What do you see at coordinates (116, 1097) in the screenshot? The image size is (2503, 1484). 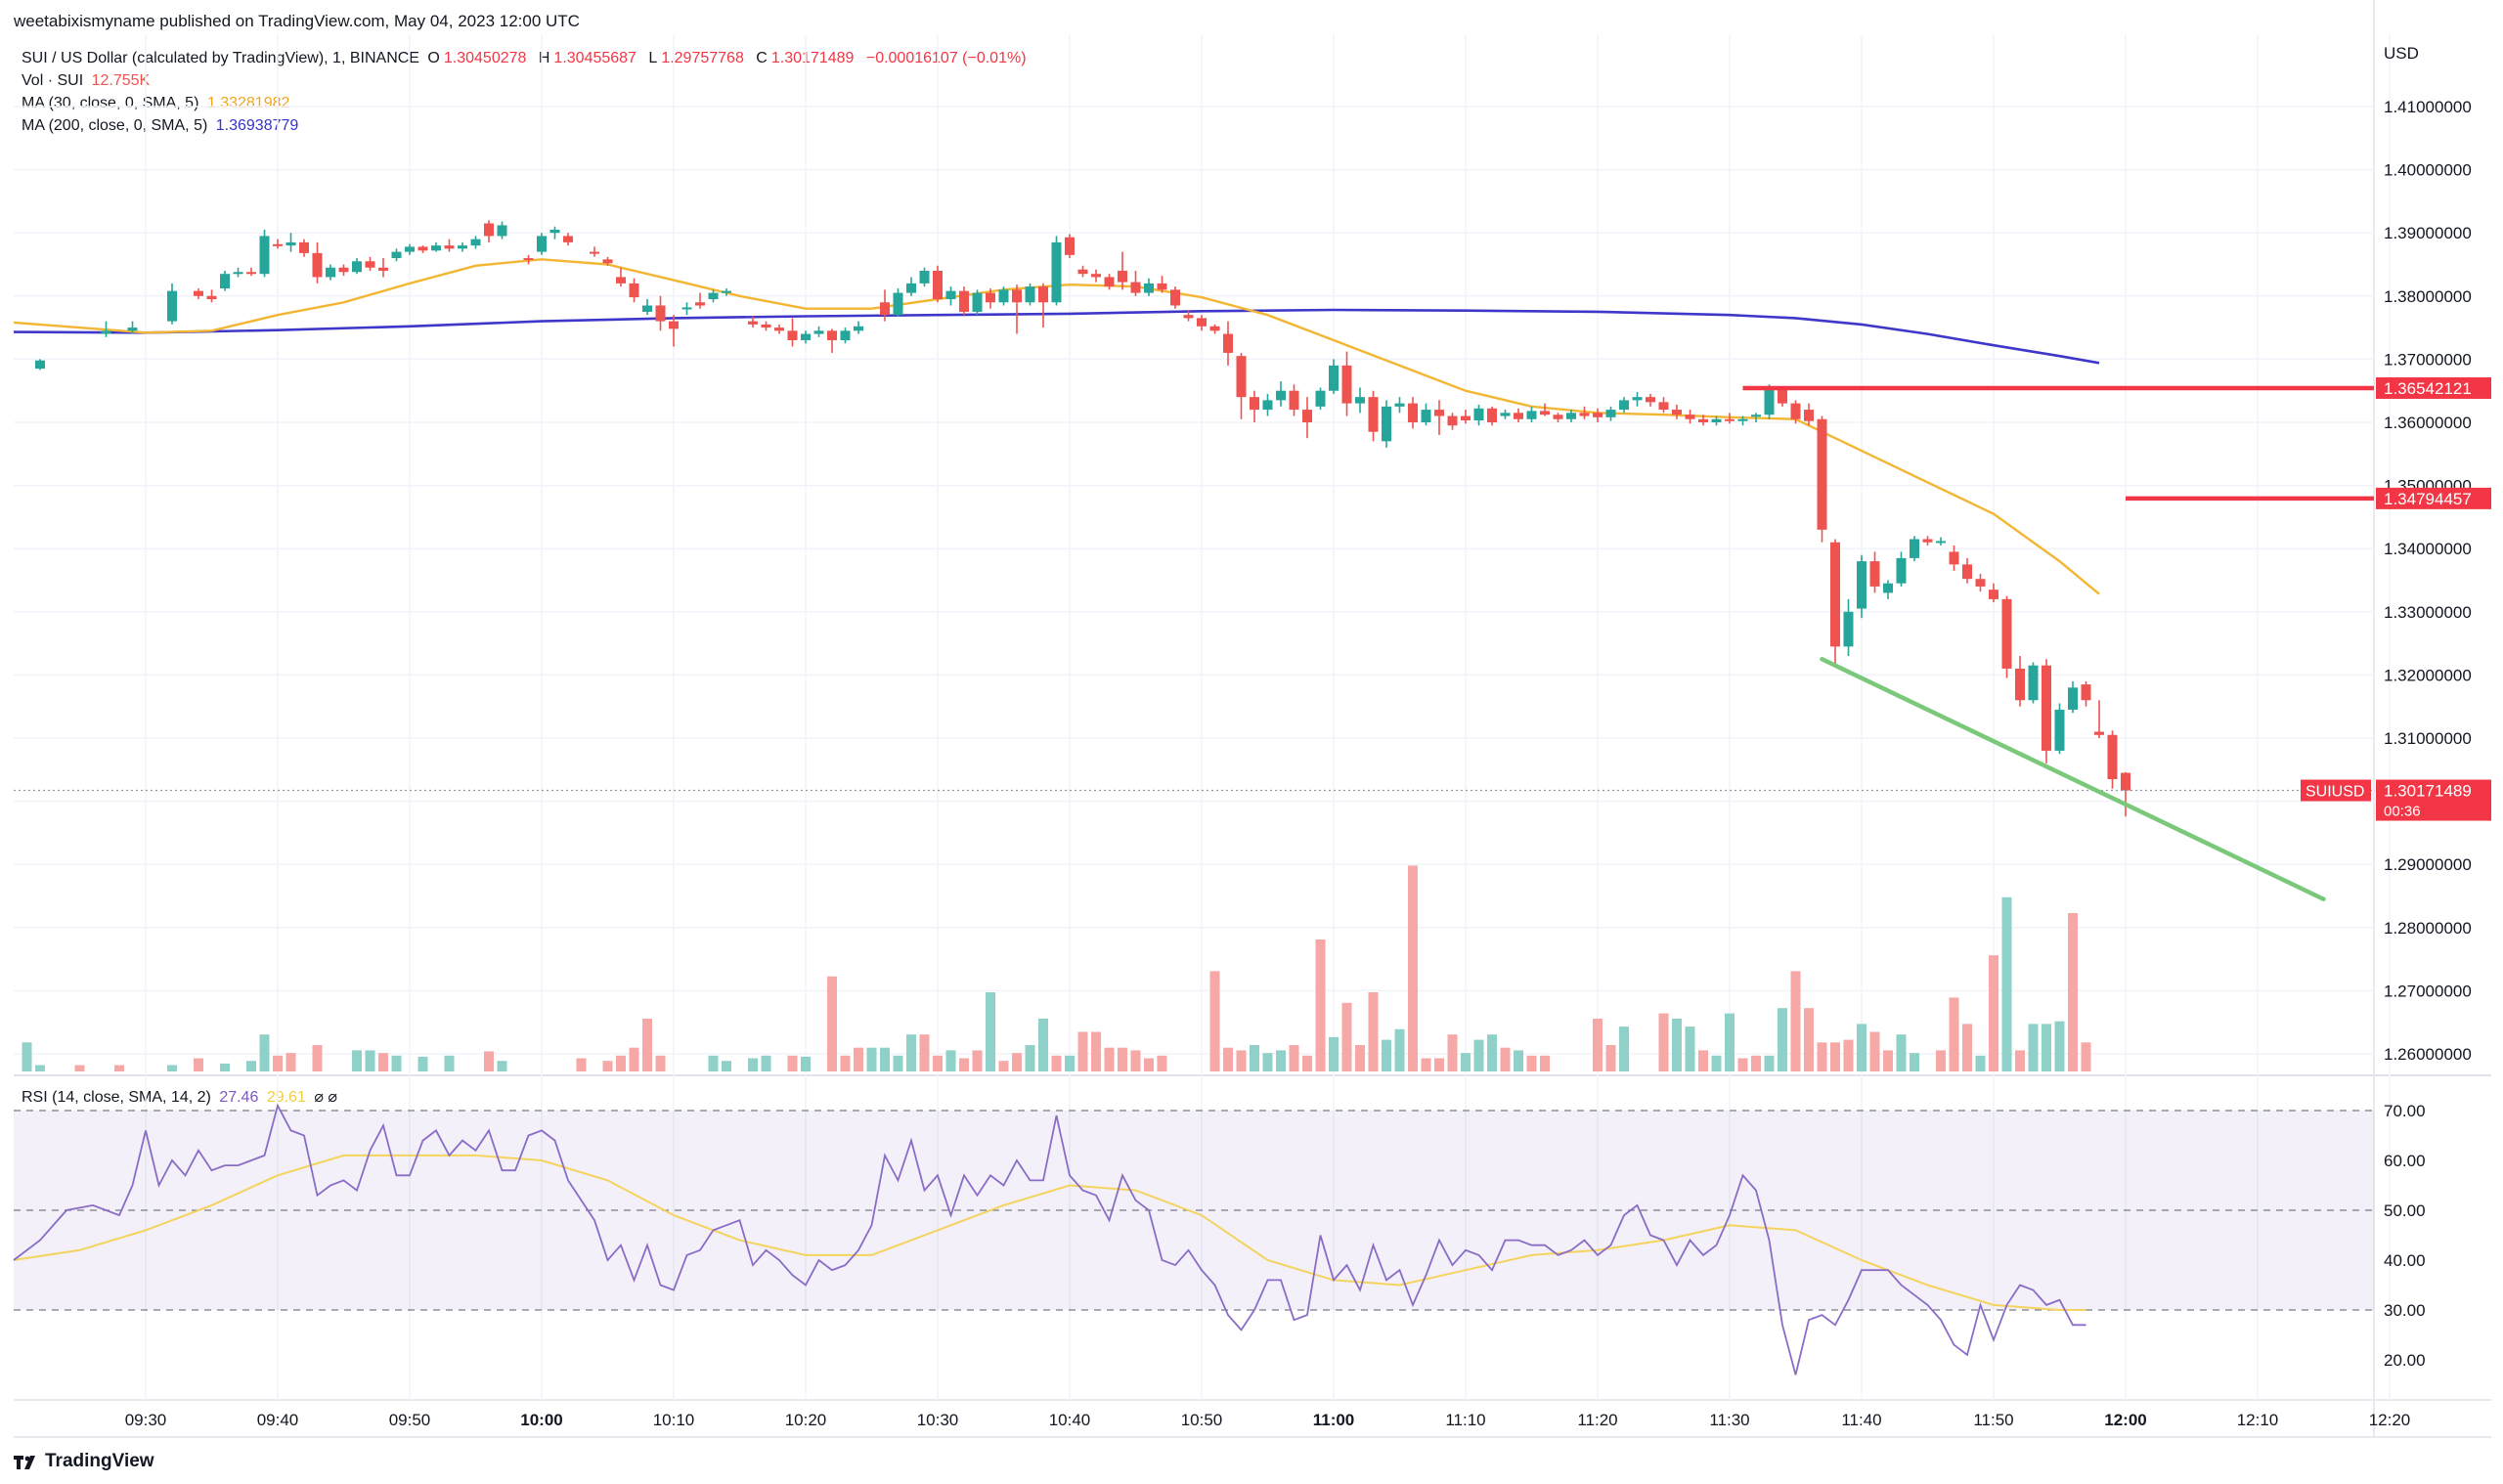 I see `rsi-label: RSI (14, close, SMA, 14, 2)` at bounding box center [116, 1097].